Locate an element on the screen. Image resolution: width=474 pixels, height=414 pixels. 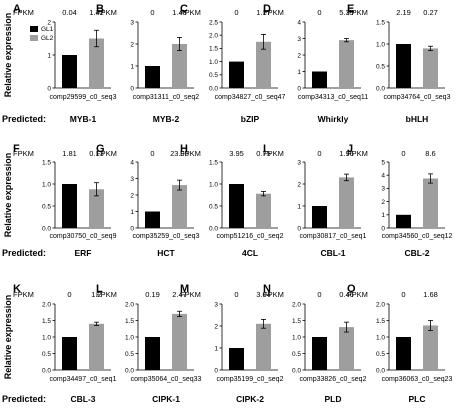
panel-o-y-tick-label: 1.5 is located at coordinates (380, 321).